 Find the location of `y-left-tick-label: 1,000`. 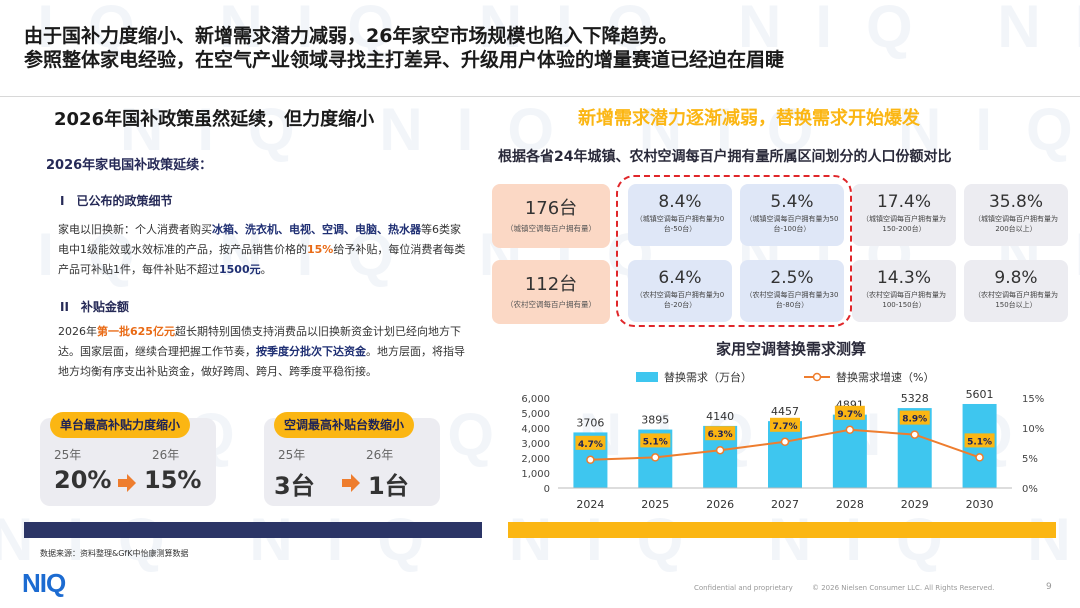

y-left-tick-label: 1,000 is located at coordinates (535, 474).